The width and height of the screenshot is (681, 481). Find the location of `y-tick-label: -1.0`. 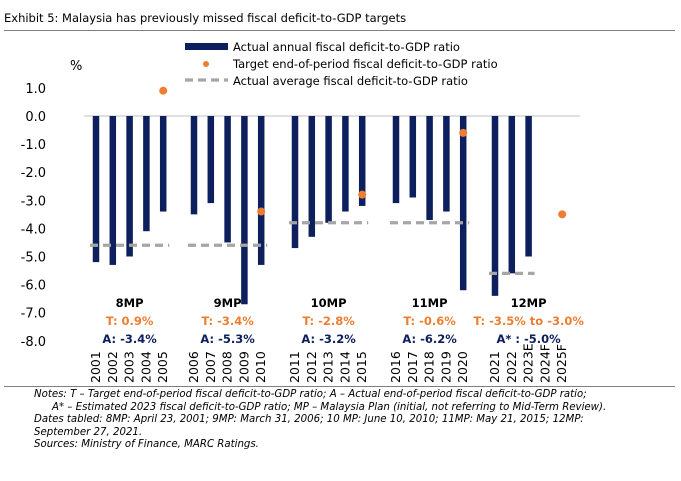

y-tick-label: -1.0 is located at coordinates (33, 145).